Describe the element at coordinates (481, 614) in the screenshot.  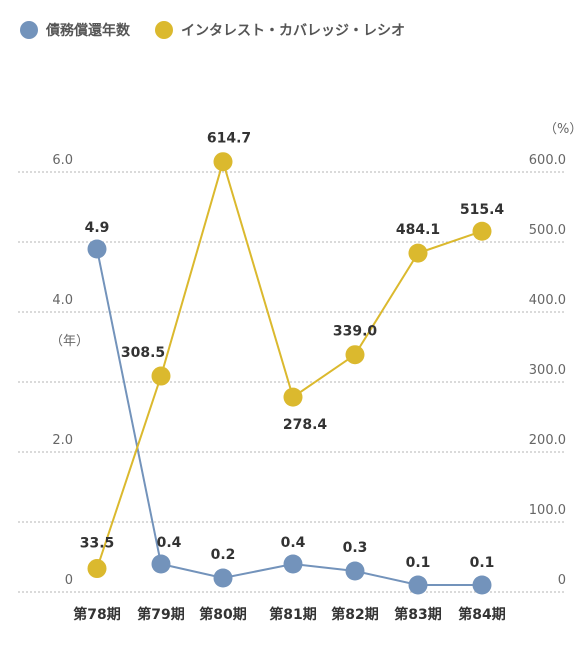
I see `x-axis-category-label: 第84期` at that location.